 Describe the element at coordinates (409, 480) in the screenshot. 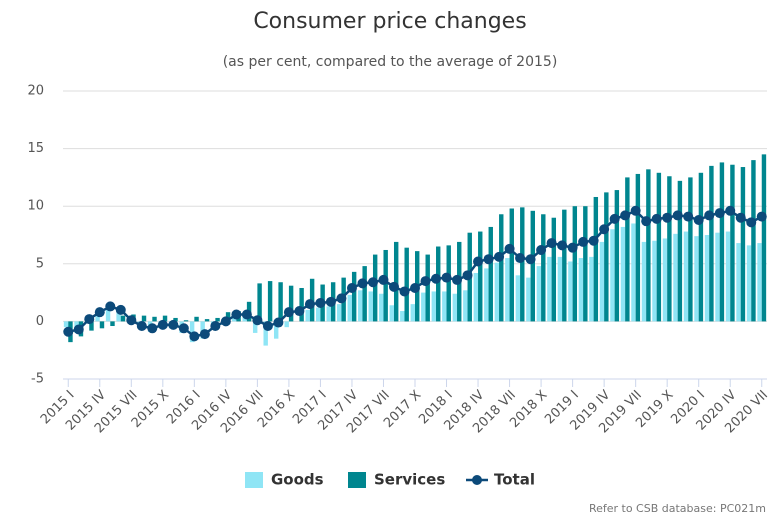

I see `legend-label: Services` at that location.